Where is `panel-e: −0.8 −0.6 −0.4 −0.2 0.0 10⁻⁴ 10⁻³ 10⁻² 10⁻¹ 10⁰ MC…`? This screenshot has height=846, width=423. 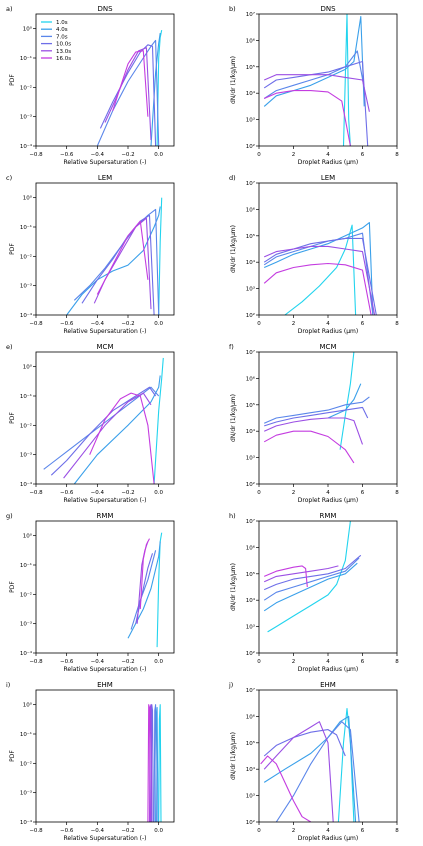
panel-e: −0.8 −0.6 −0.4 −0.2 0.0 10⁻⁴ 10⁻³ 10⁻² 10⁻¹ 10⁰ MC… is located at coordinates (90, 423).